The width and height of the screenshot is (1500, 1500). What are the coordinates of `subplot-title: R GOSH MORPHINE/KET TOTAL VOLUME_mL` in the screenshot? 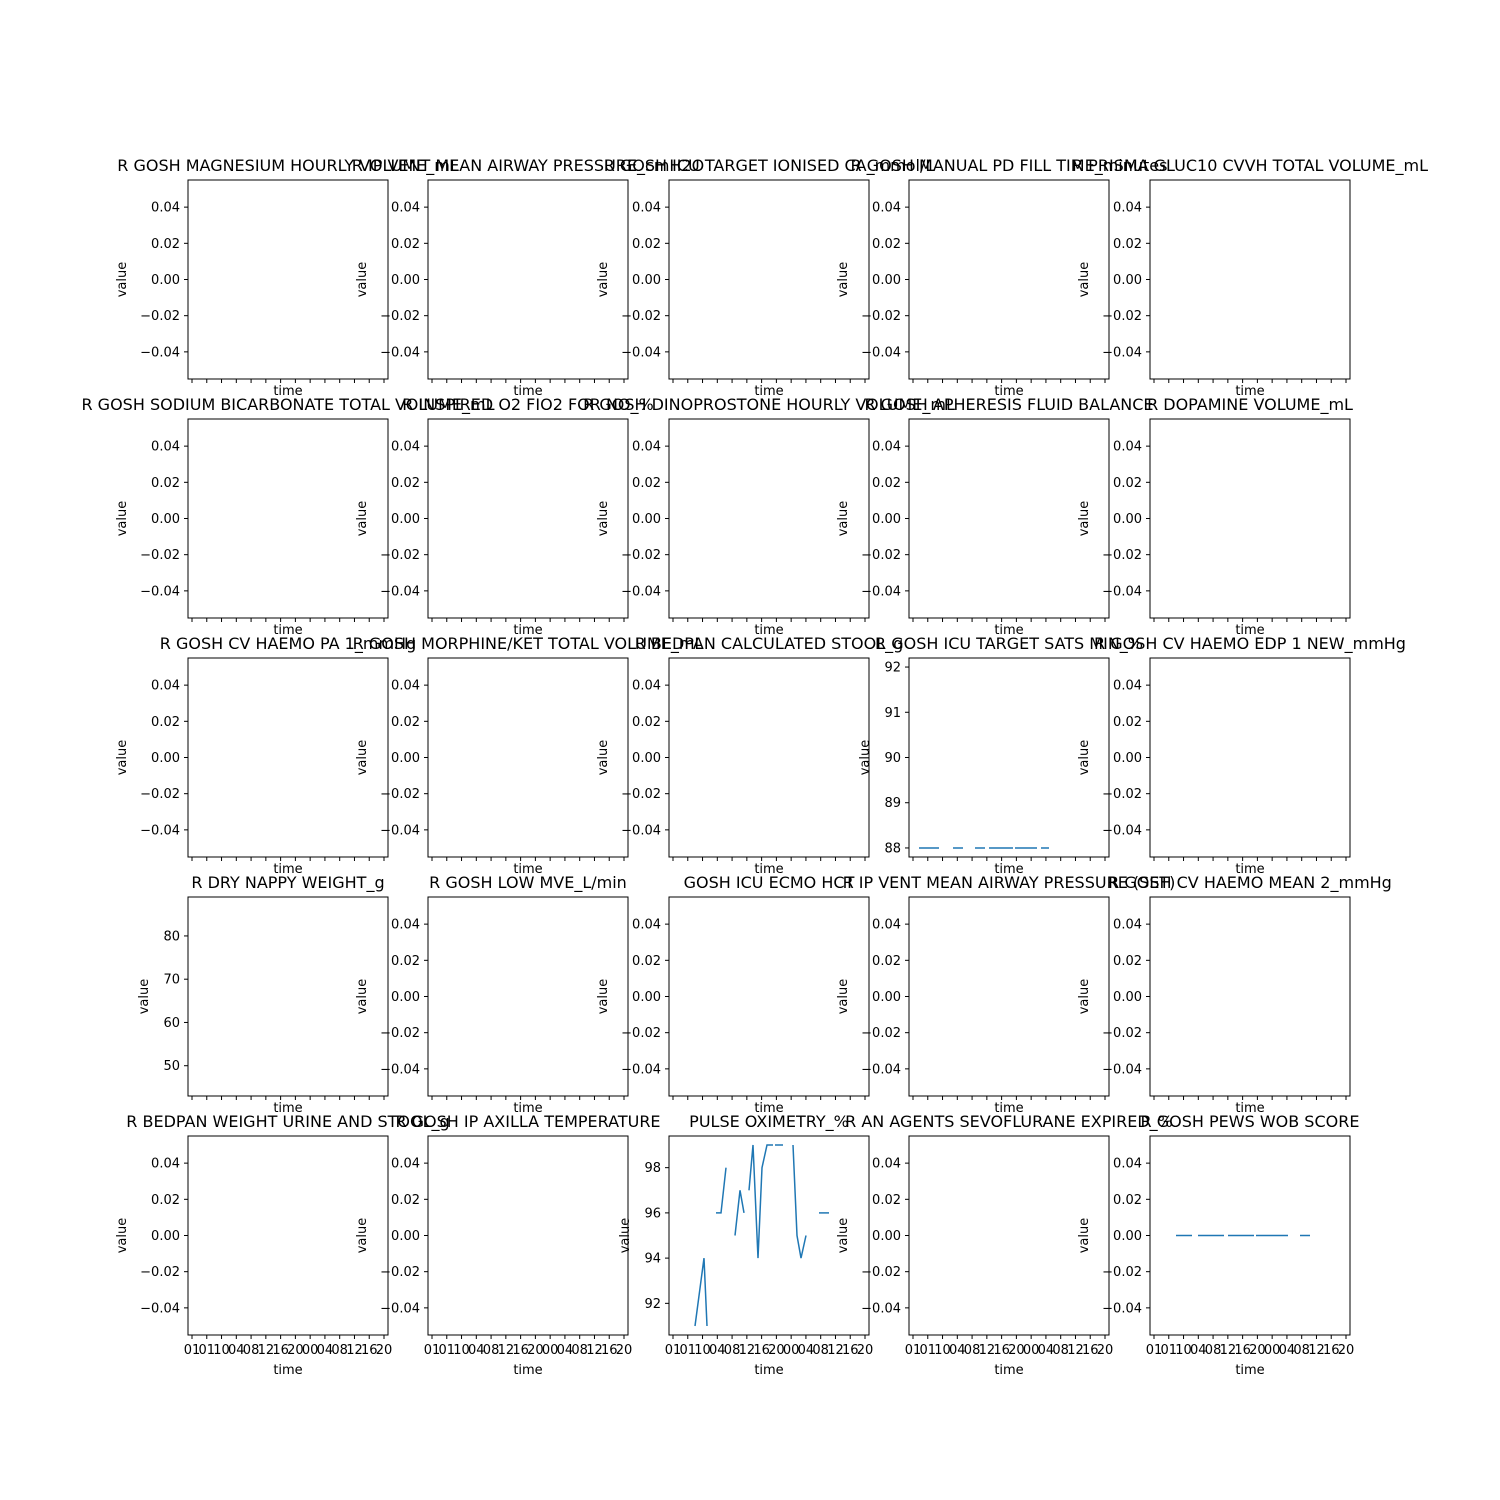 It's located at (528, 644).